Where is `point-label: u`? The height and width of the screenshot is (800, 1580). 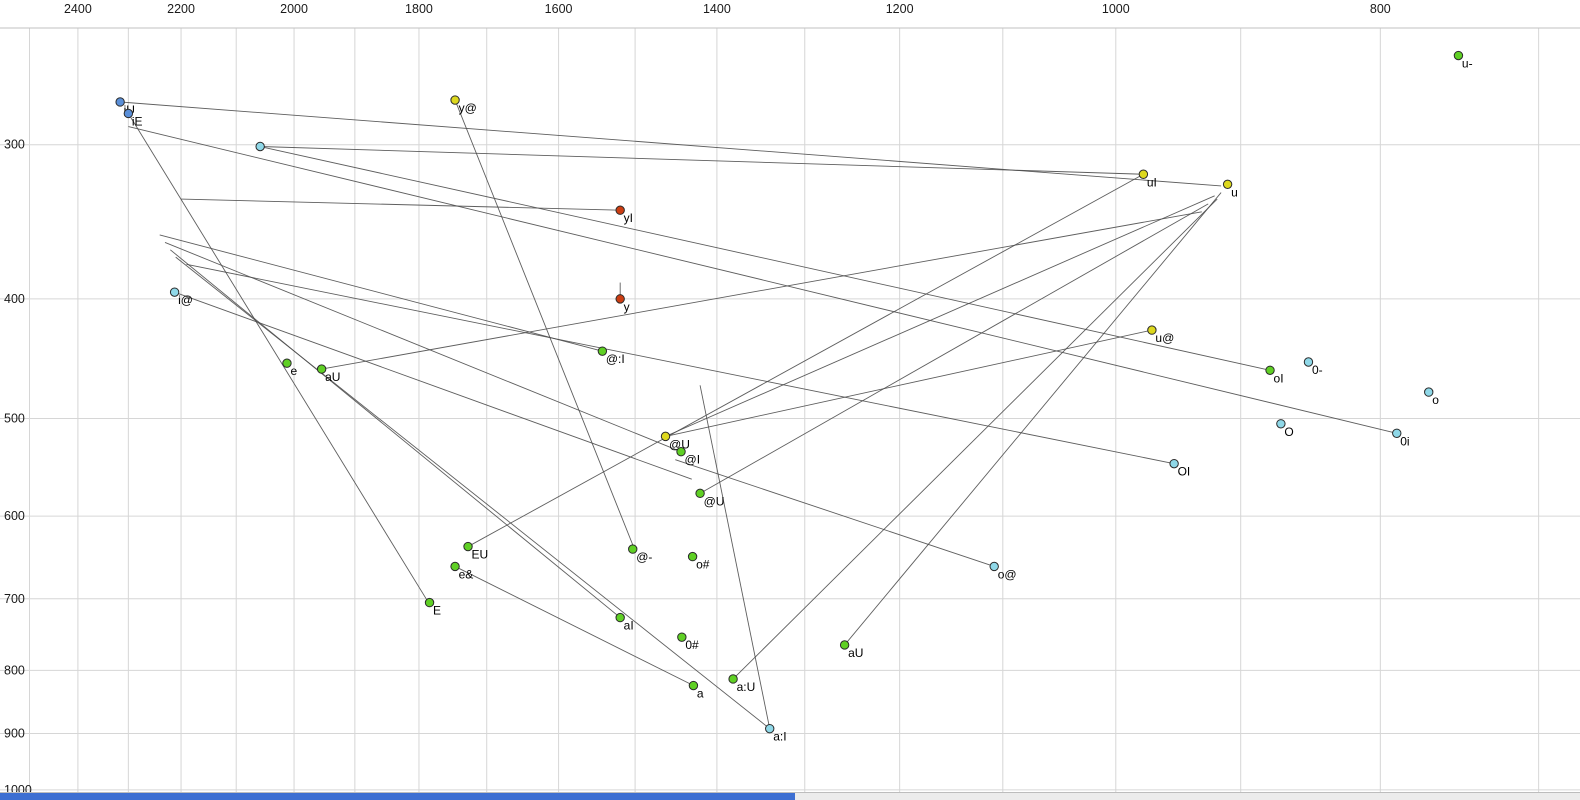 point-label: u is located at coordinates (1234, 192).